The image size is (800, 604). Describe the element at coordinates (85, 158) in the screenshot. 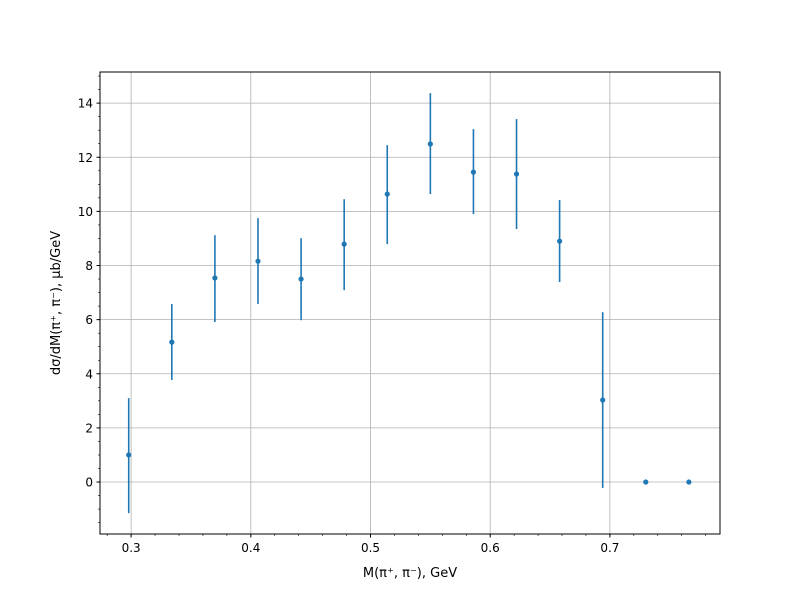

I see `y-tick-label: 12` at that location.